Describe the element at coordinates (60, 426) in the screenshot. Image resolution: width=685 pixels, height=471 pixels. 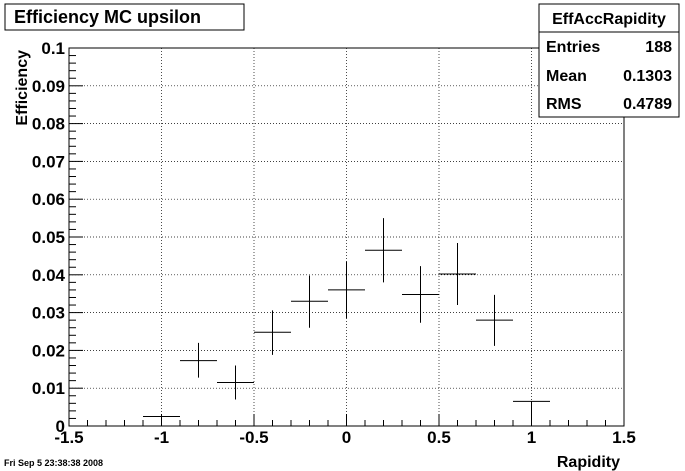
I see `y-tick-label: 0` at that location.